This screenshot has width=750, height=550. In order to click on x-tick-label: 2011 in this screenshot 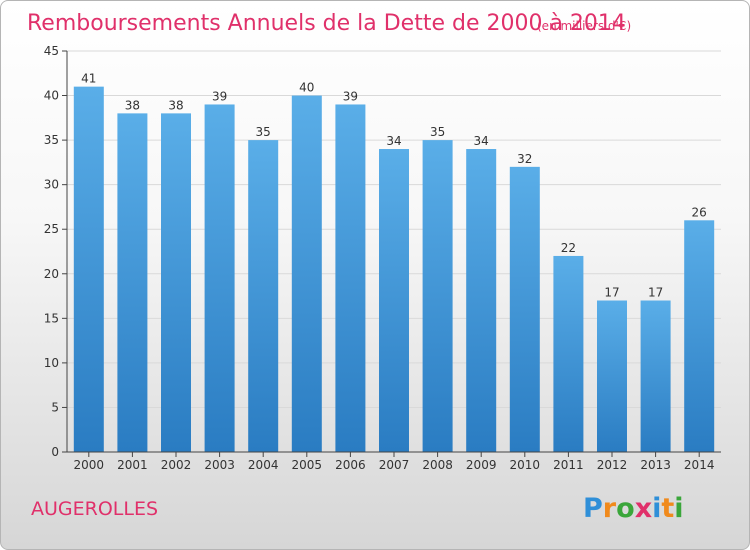, I will do `click(568, 465)`.